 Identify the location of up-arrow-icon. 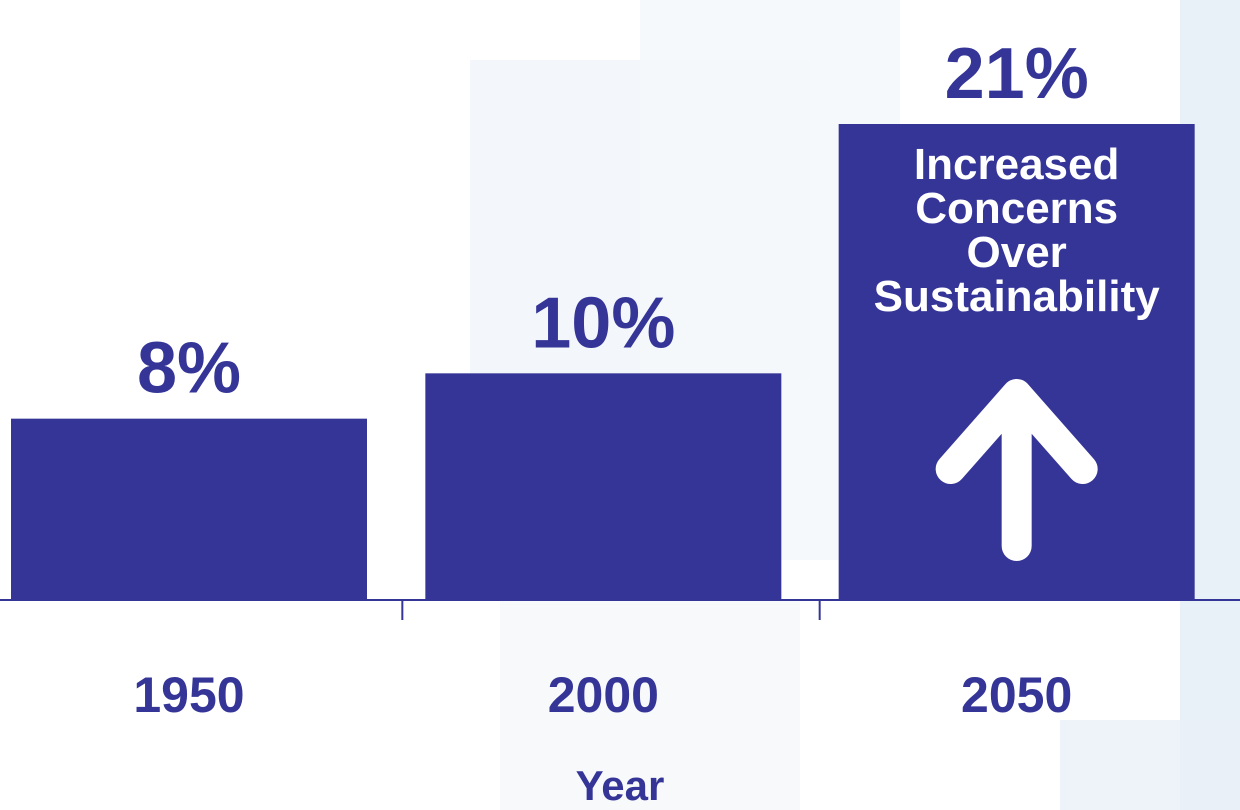
(1016, 470).